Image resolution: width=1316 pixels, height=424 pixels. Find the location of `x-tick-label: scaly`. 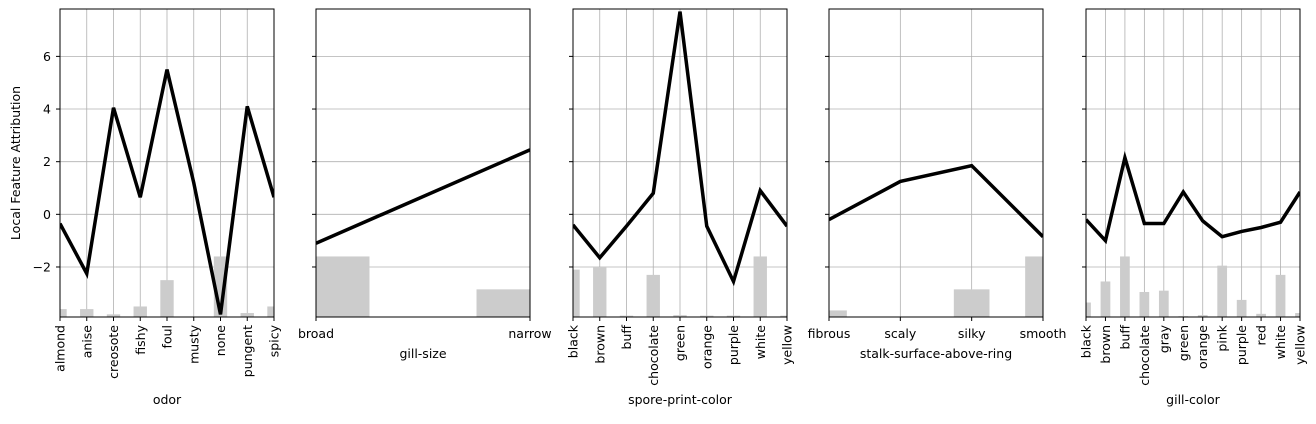

x-tick-label: scaly is located at coordinates (900, 333).